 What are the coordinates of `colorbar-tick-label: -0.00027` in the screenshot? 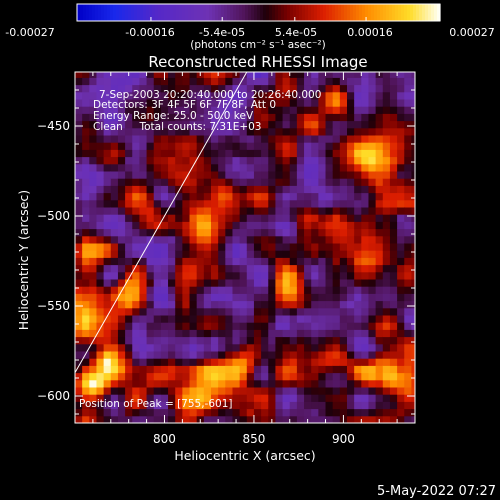 It's located at (29, 32).